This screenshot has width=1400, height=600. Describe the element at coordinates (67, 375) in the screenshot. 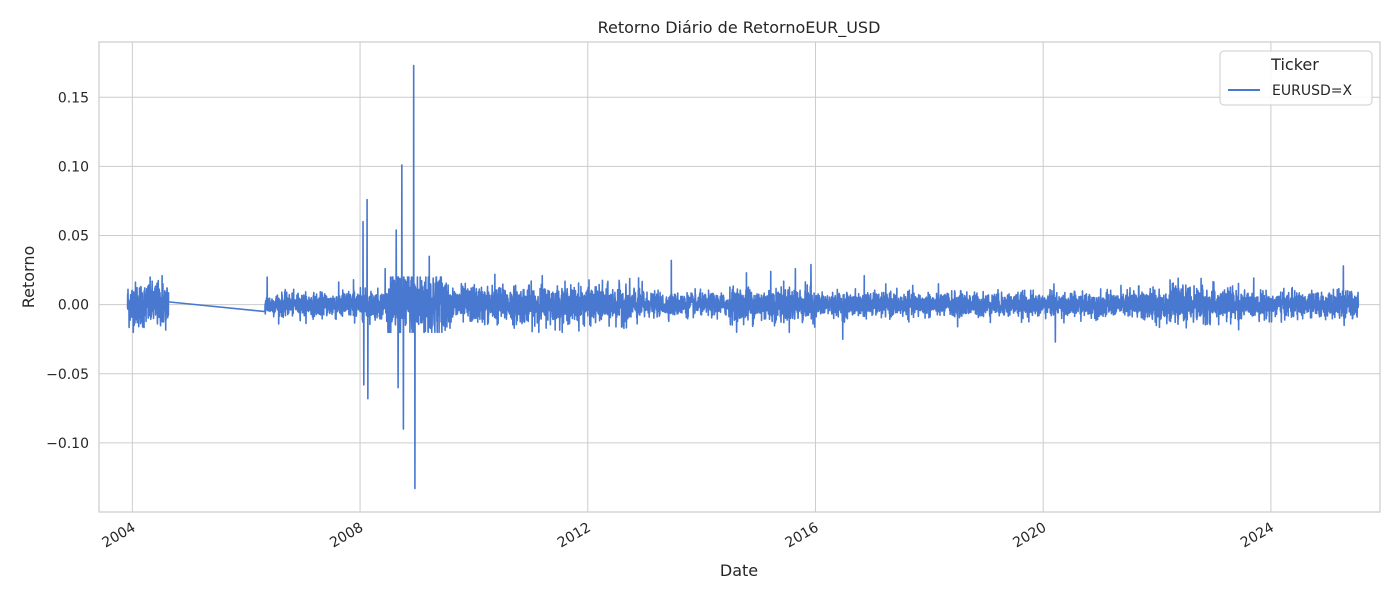

I see `y-tick-label: −0.05` at that location.